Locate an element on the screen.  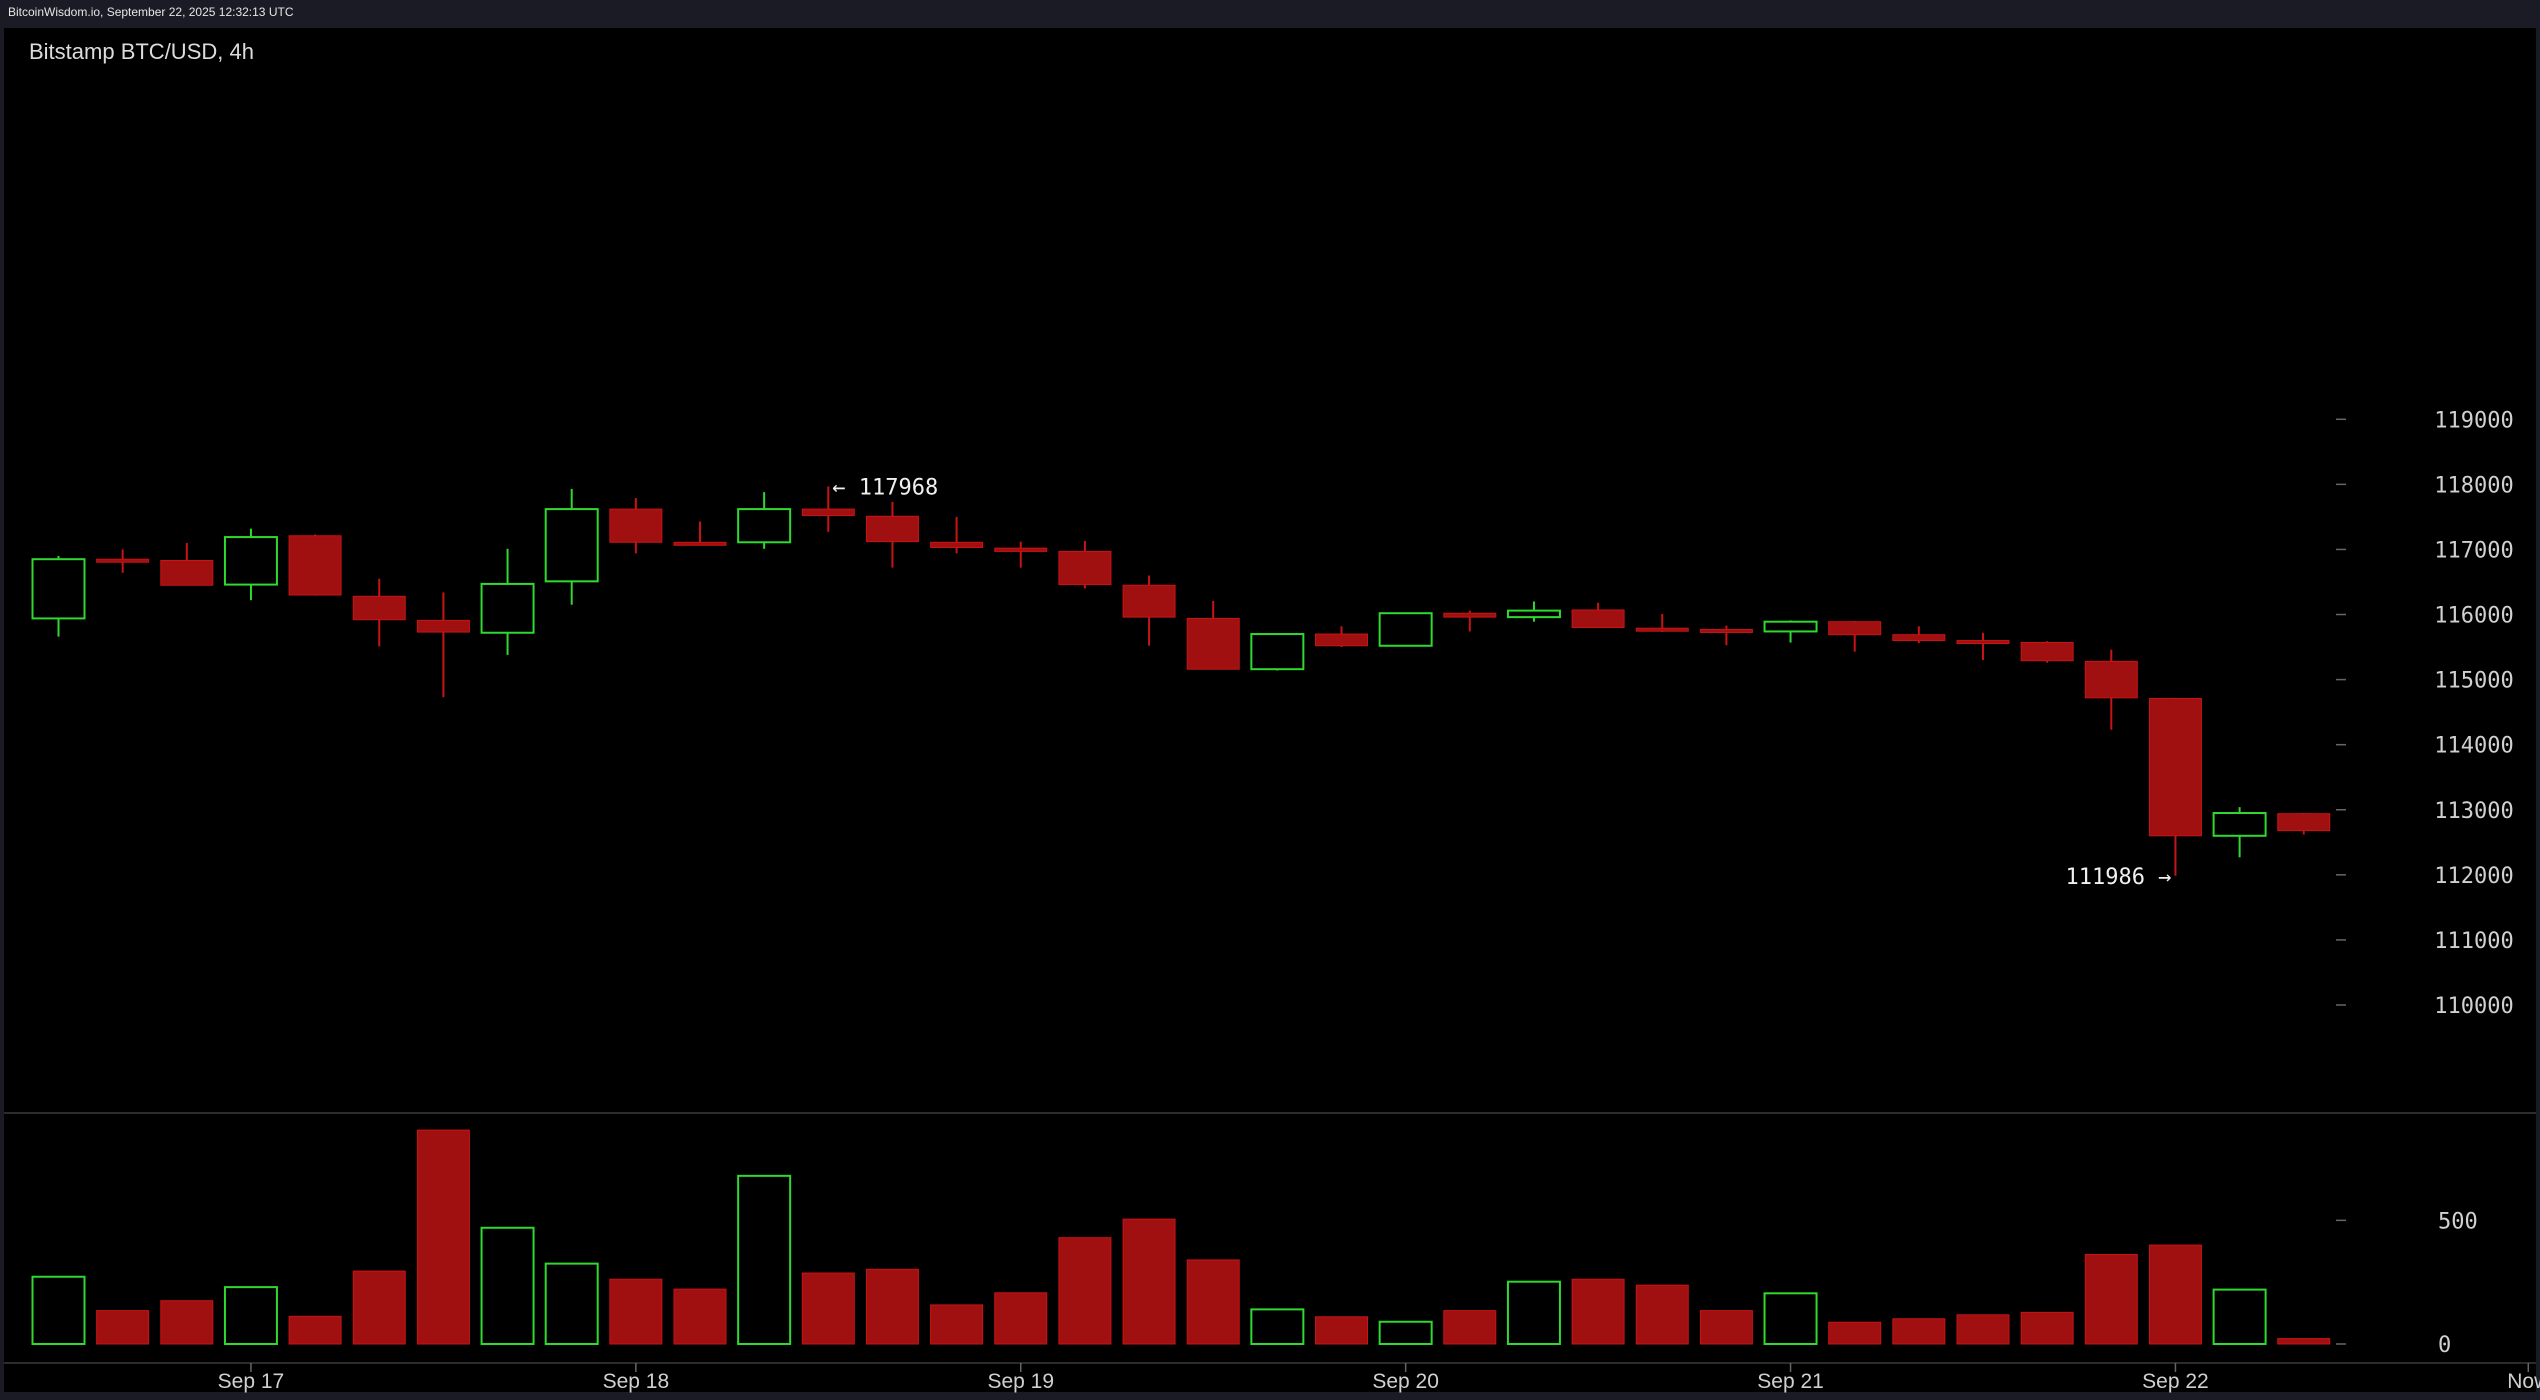
price-tick-label: 114000 is located at coordinates (2473, 746).